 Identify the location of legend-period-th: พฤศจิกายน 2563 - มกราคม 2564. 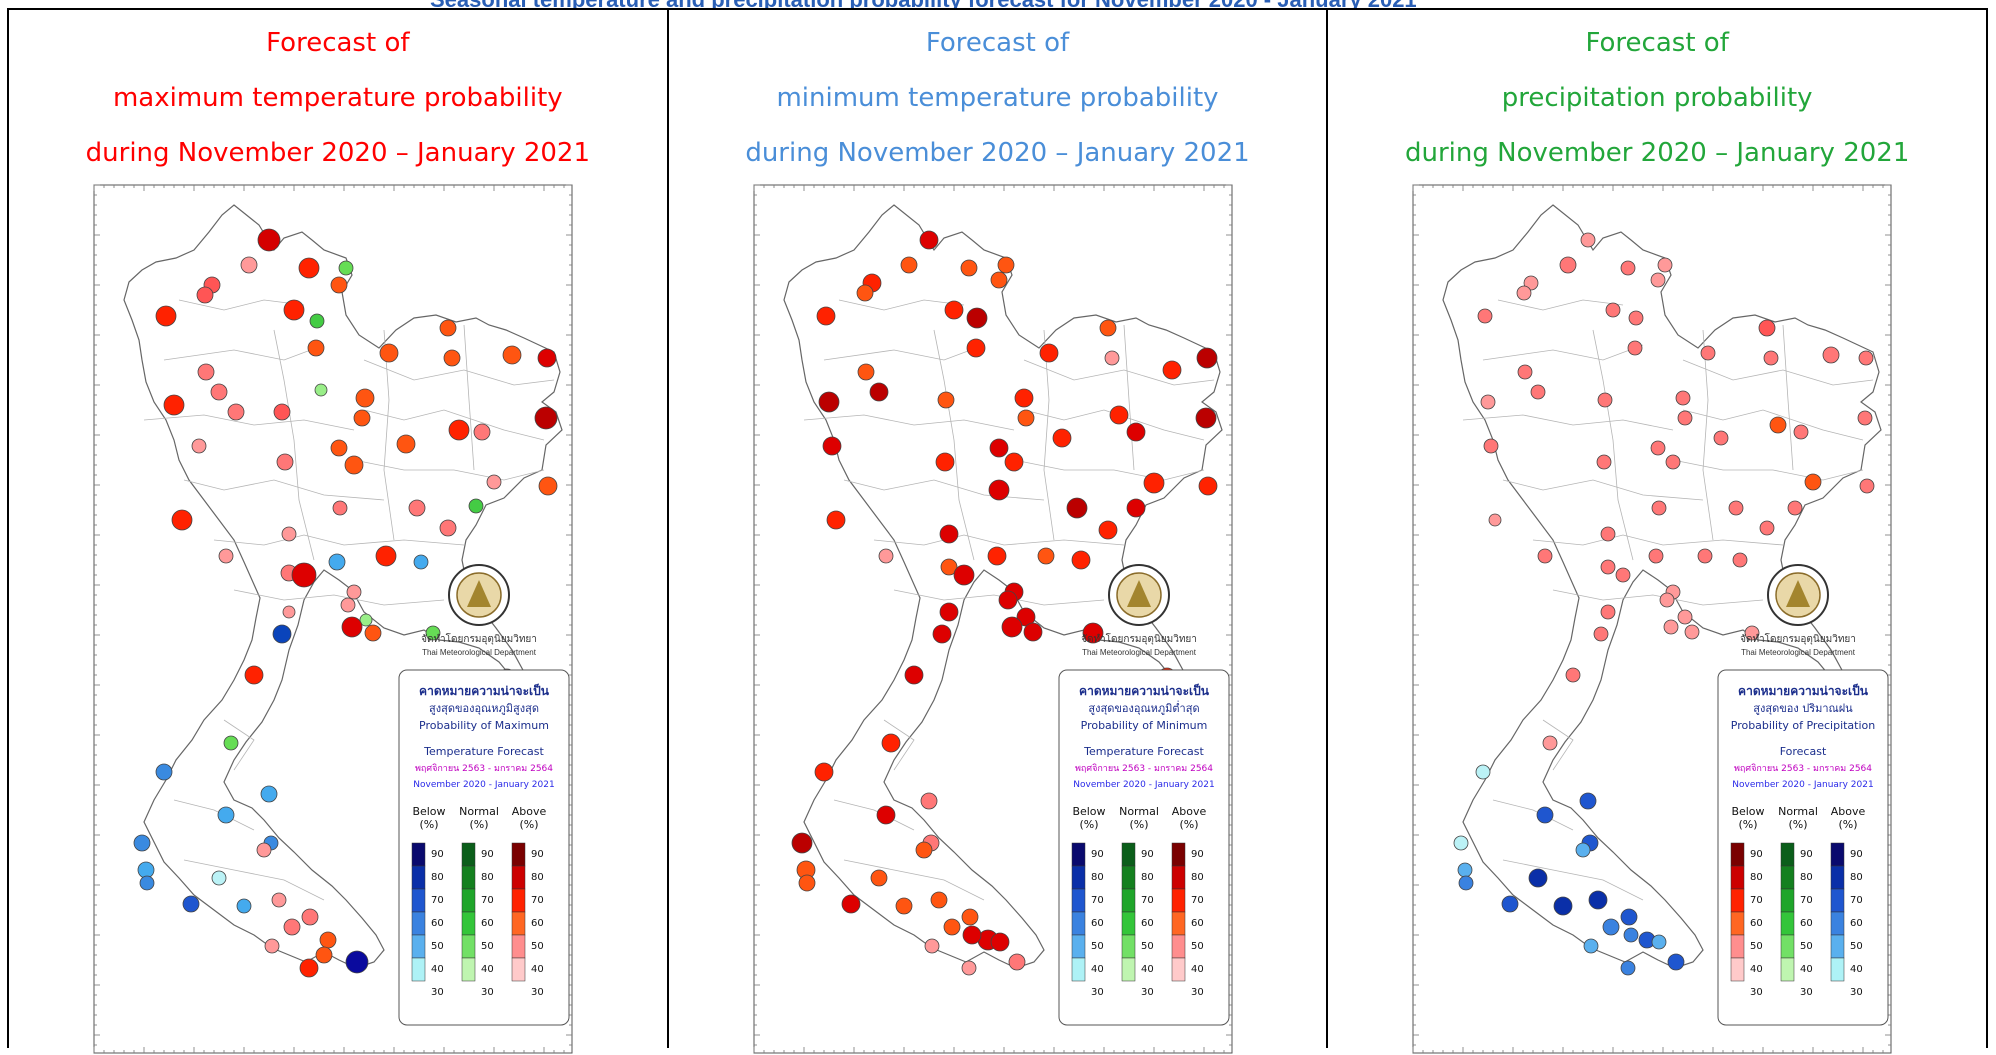
(1144, 768).